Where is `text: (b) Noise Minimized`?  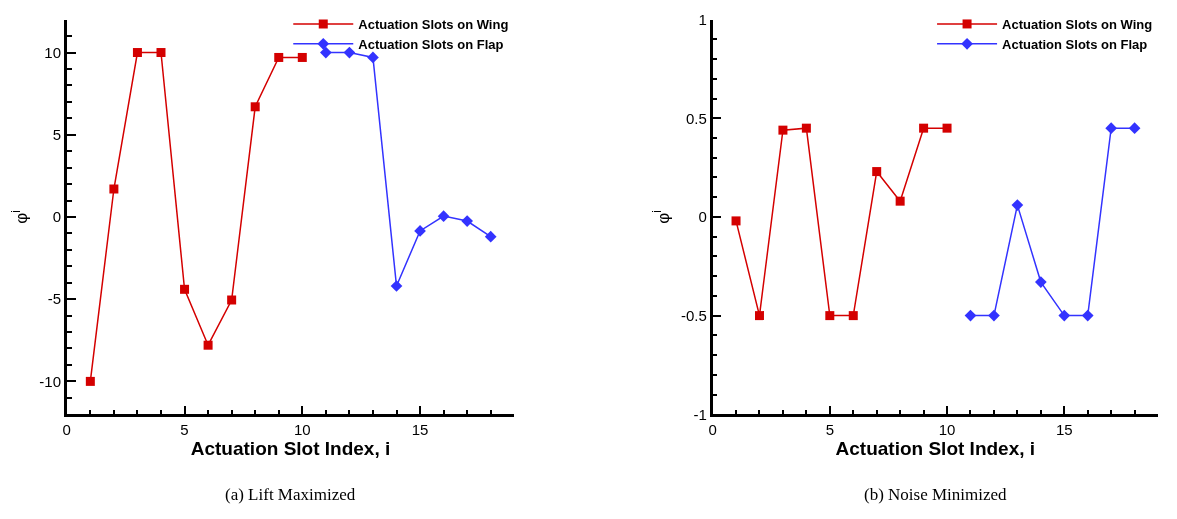 text: (b) Noise Minimized is located at coordinates (936, 494).